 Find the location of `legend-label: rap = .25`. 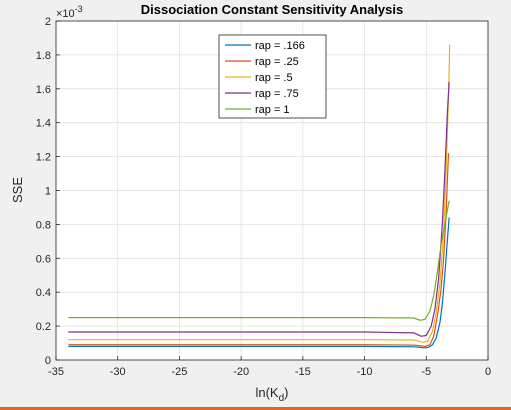

legend-label: rap = .25 is located at coordinates (277, 62).